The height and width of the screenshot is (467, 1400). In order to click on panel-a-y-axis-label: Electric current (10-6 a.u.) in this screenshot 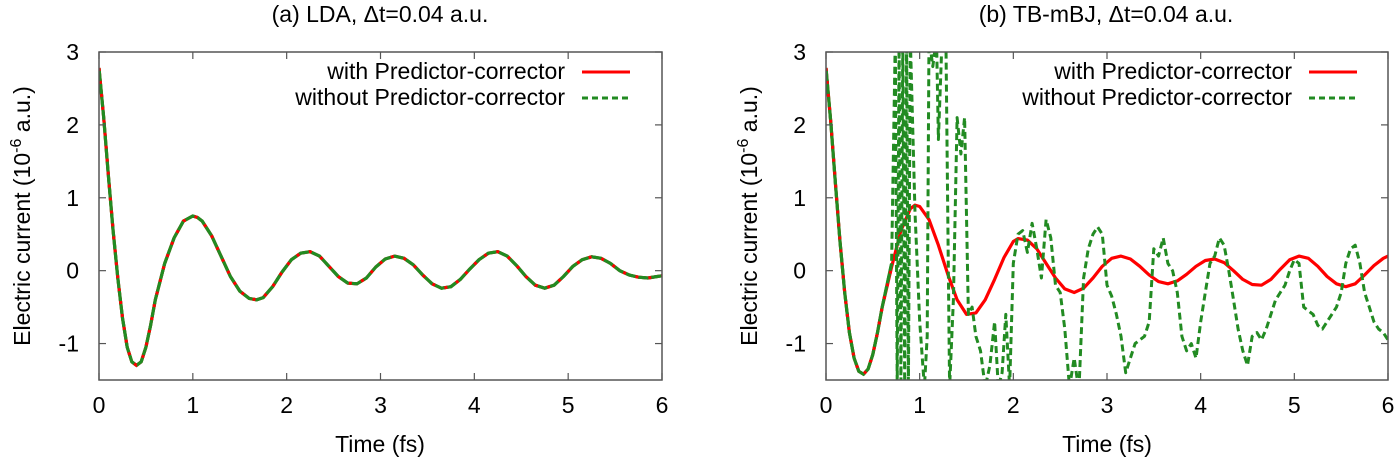, I will do `click(21, 216)`.